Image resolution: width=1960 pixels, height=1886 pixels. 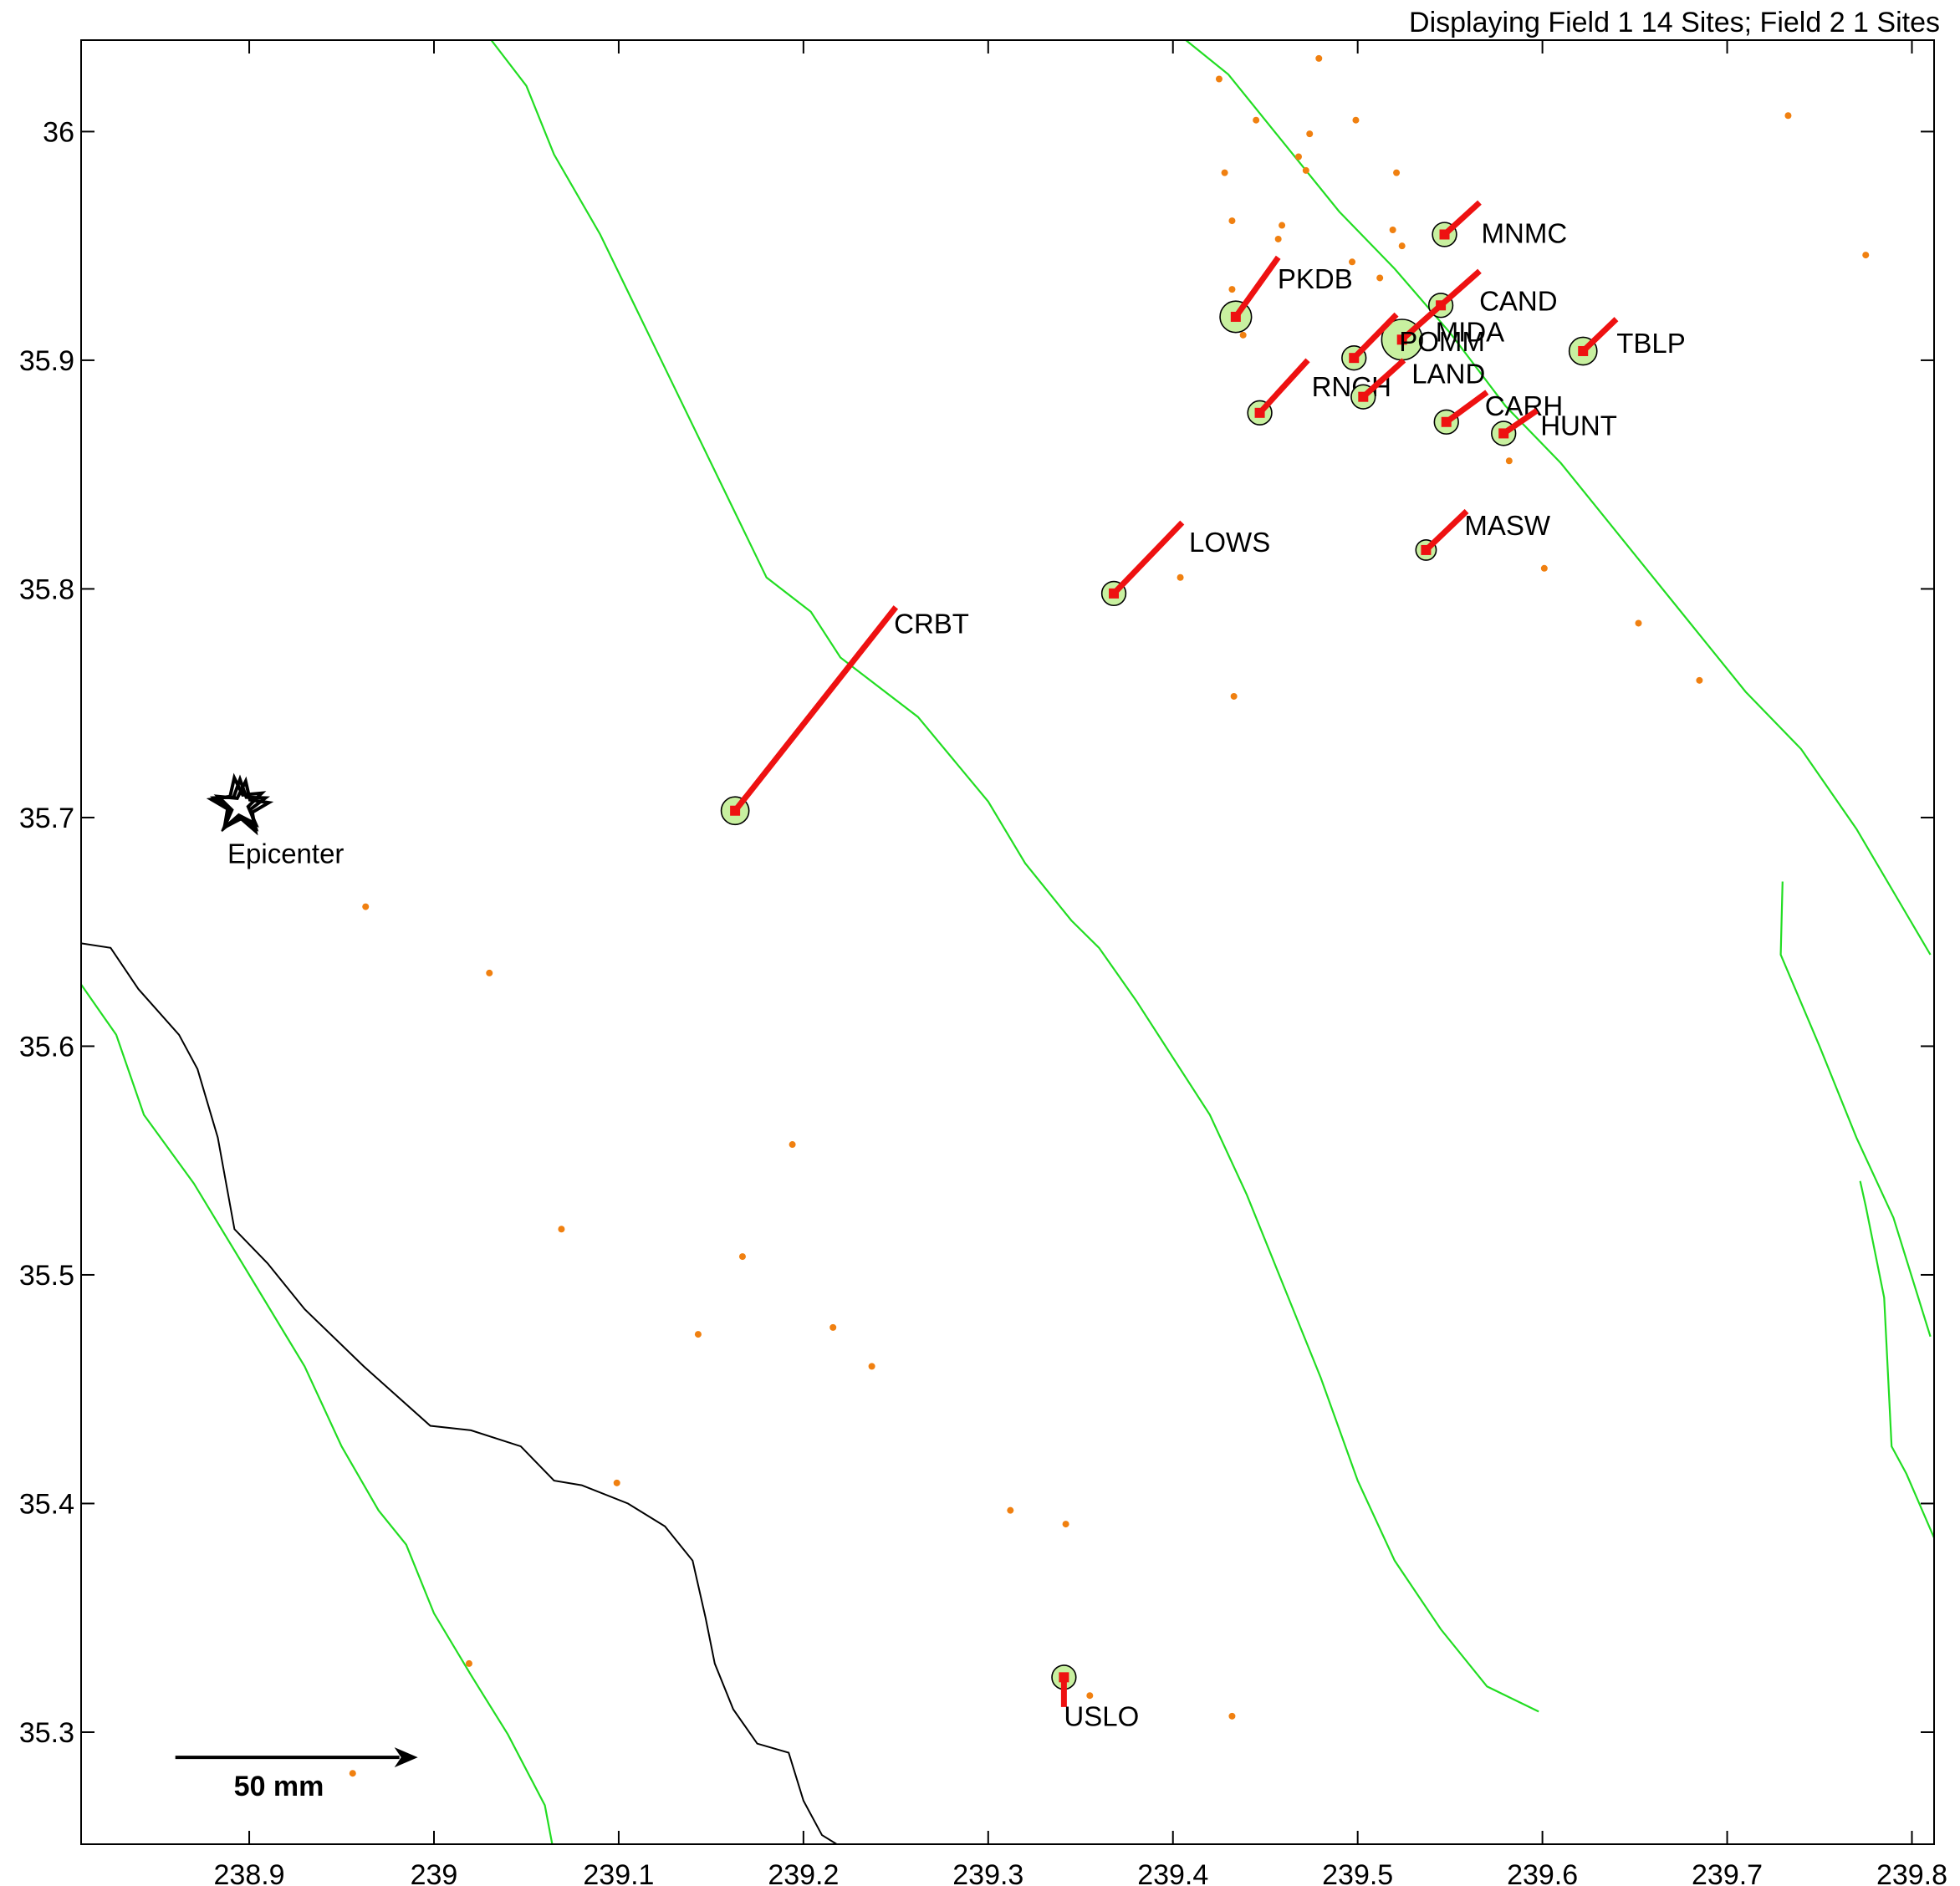 I want to click on site-label: POMM, so click(x=1442, y=341).